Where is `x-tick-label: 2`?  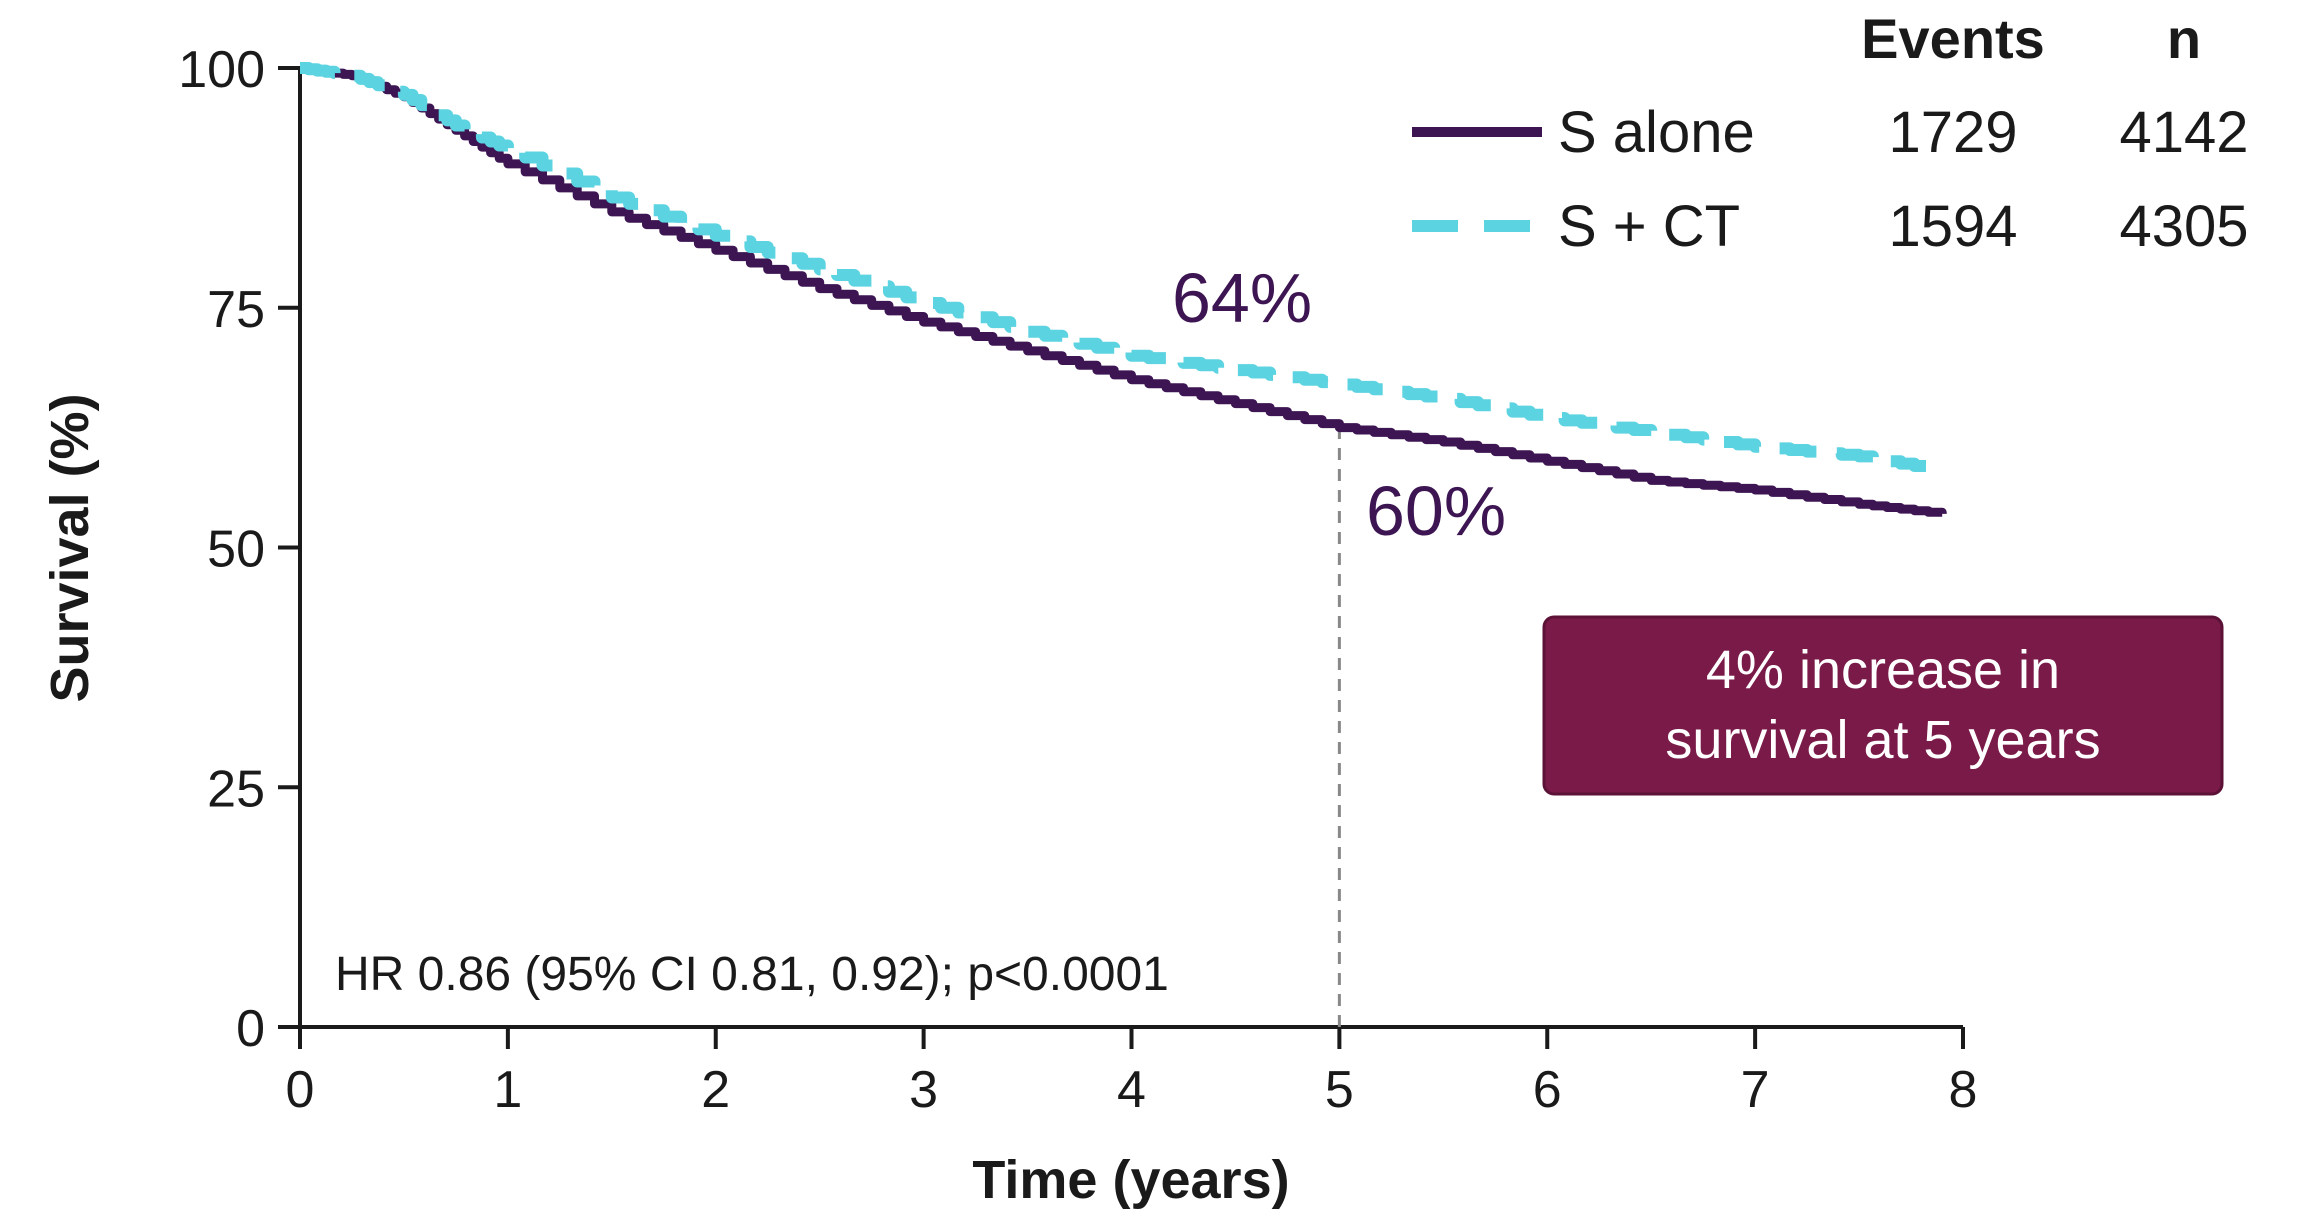
x-tick-label: 2 is located at coordinates (715, 1090).